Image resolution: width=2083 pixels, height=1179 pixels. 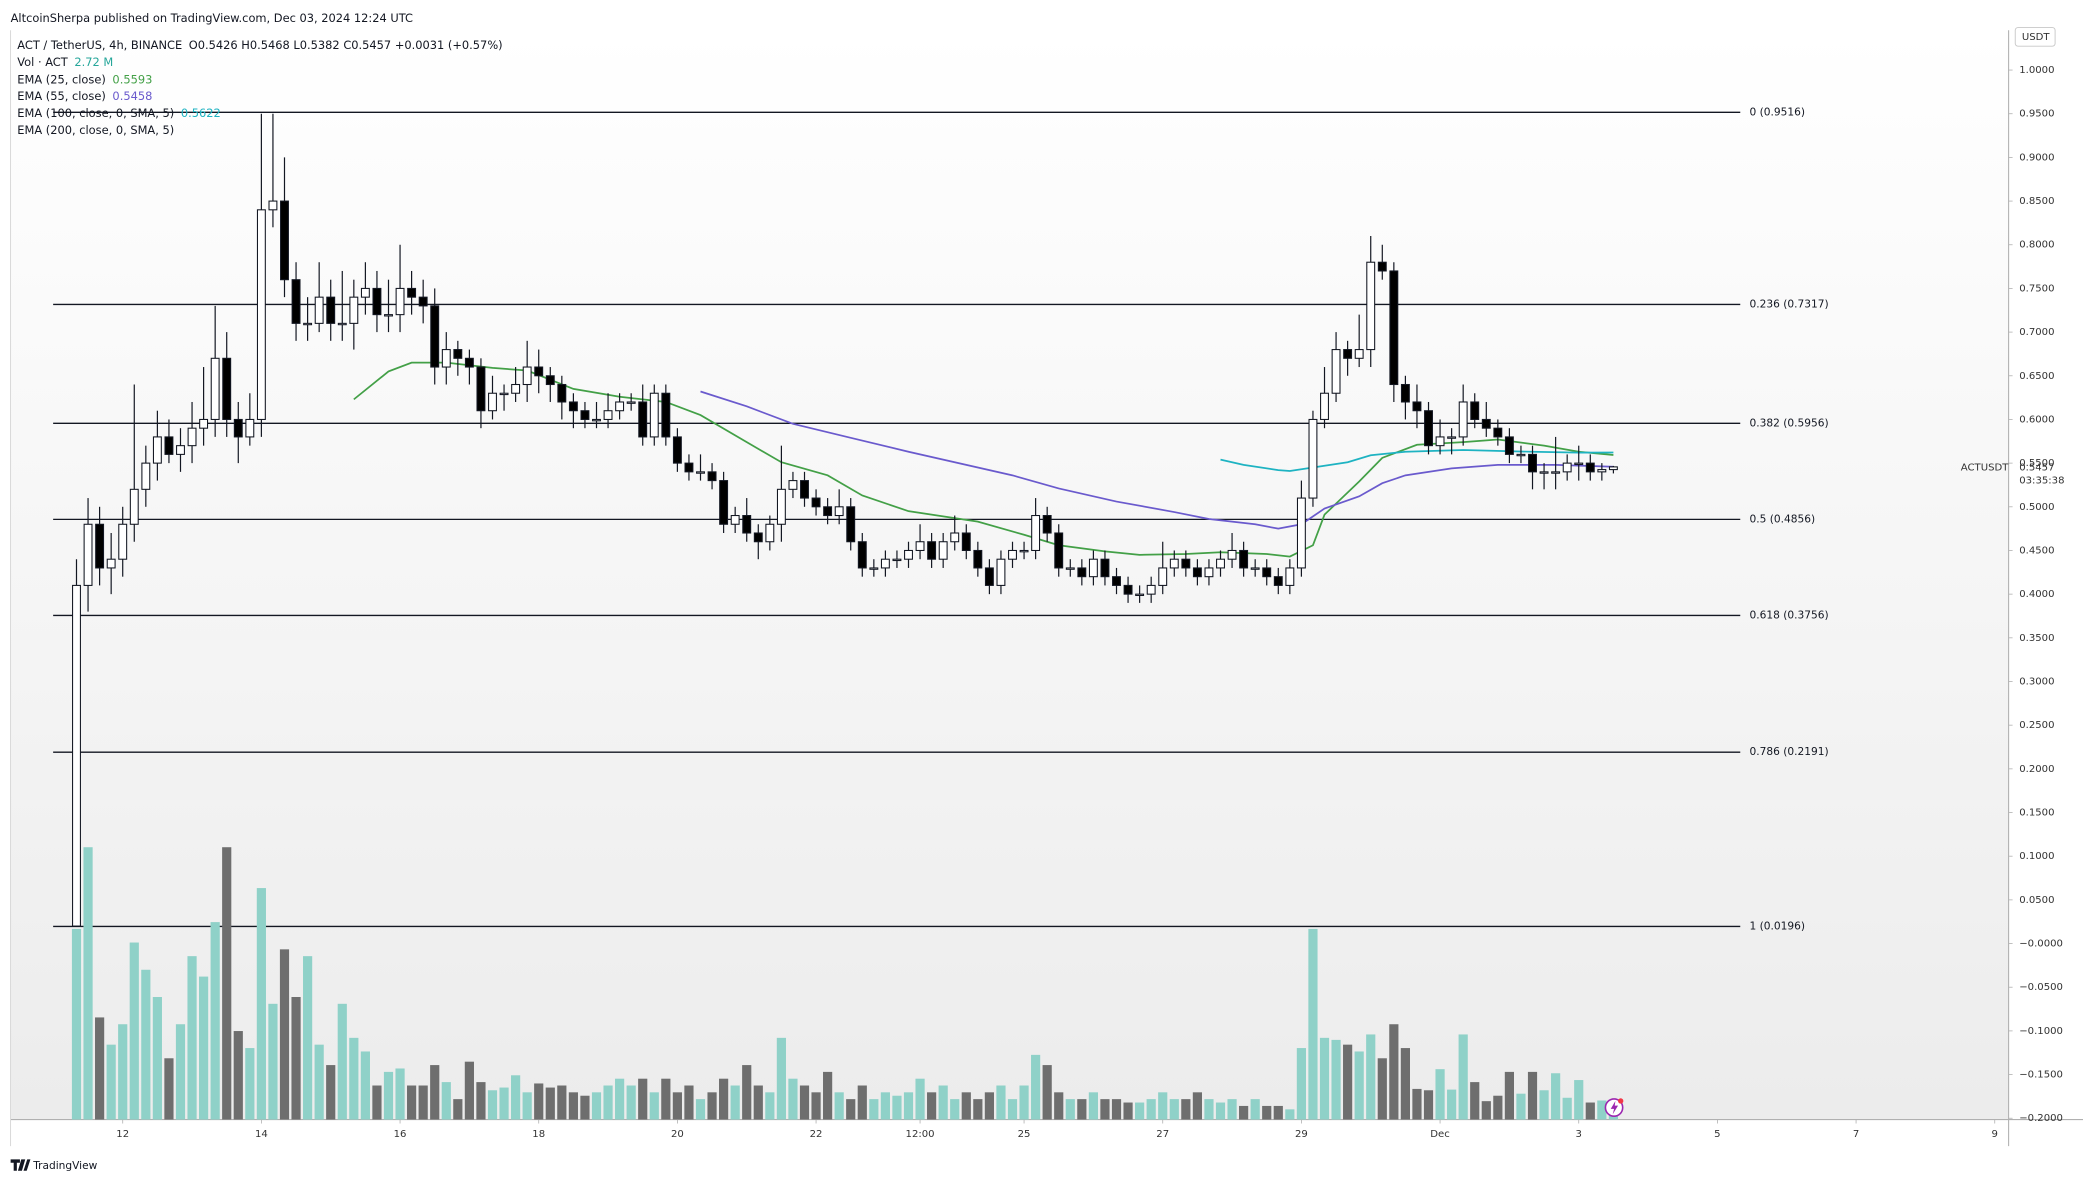 I want to click on fib-level-label: 0 (0.9516), so click(x=1778, y=111).